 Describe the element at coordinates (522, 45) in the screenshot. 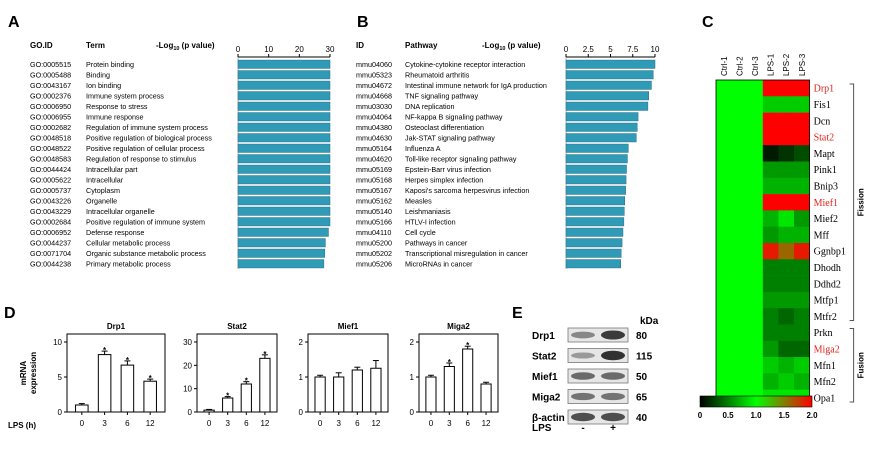

I see `kegg-axis-title-post: (p value)` at that location.